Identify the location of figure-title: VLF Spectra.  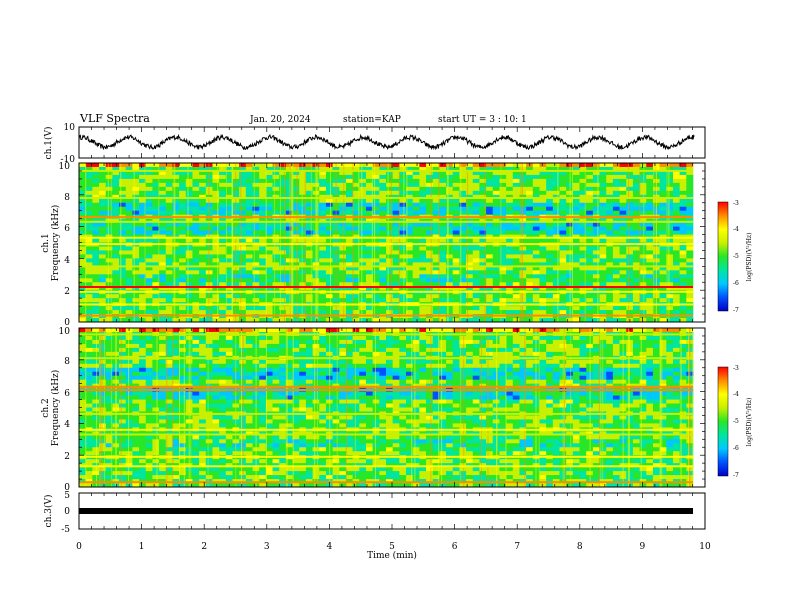
(114, 118).